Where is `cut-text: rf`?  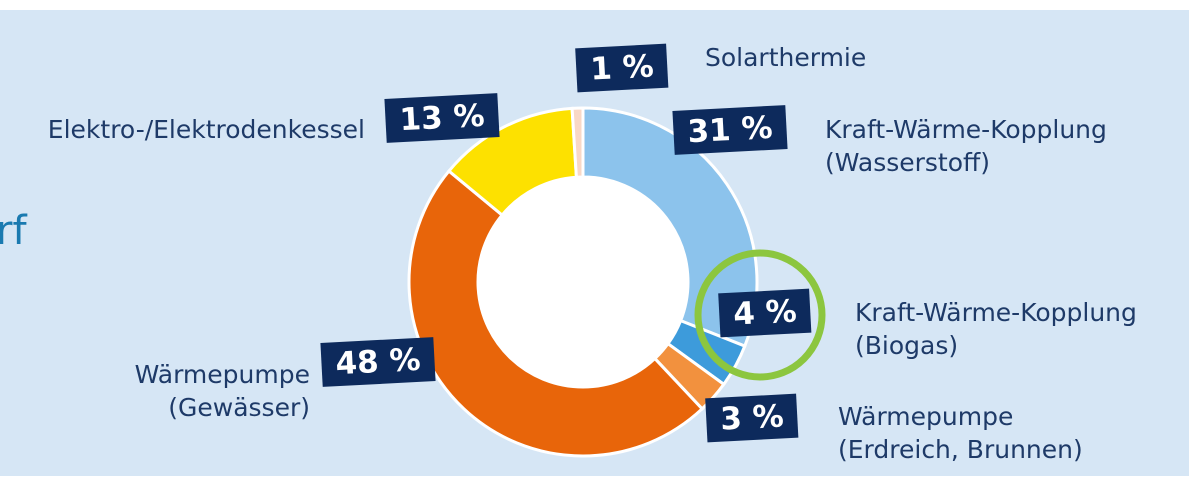 cut-text: rf is located at coordinates (13, 231).